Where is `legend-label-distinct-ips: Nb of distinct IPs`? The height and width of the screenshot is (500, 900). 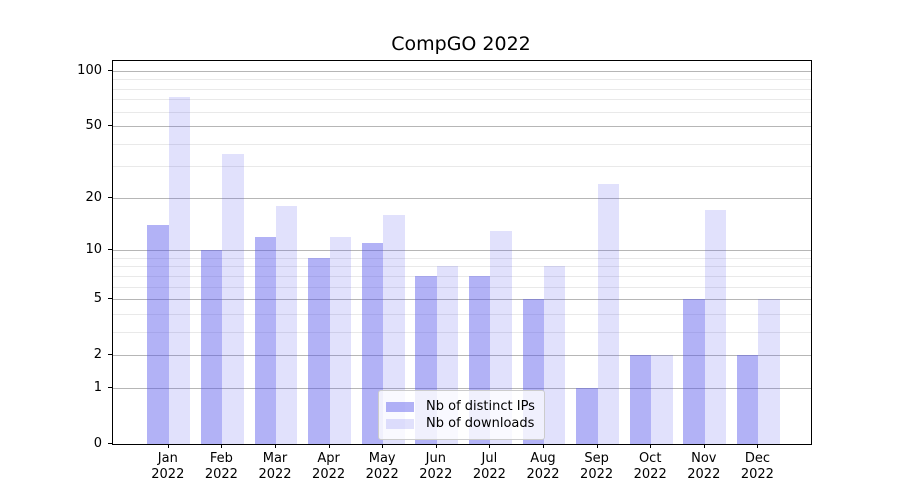
legend-label-distinct-ips: Nb of distinct IPs is located at coordinates (480, 406).